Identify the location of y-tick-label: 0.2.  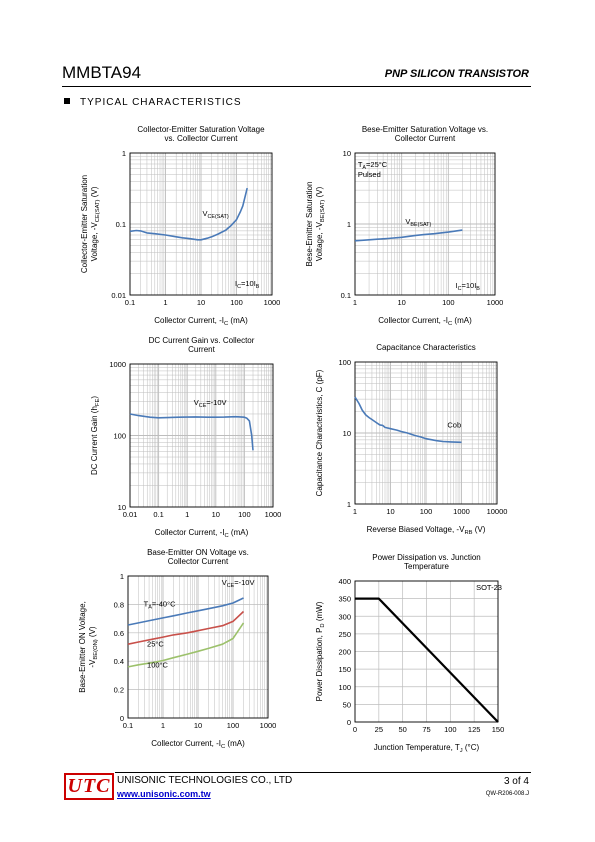
(119, 690).